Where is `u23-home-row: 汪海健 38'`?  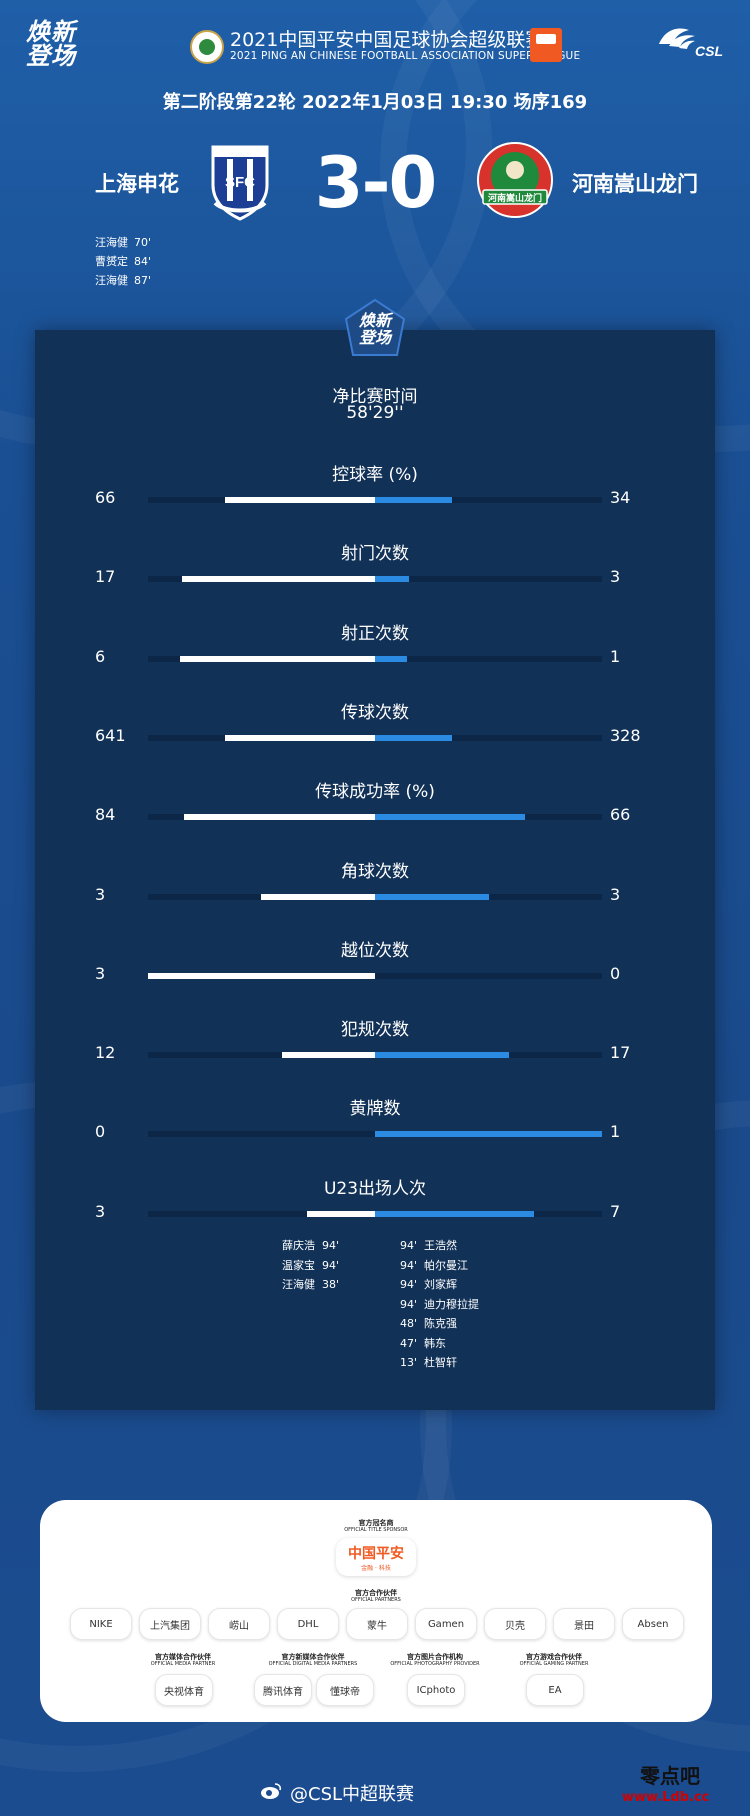 u23-home-row: 汪海健 38' is located at coordinates (310, 1285).